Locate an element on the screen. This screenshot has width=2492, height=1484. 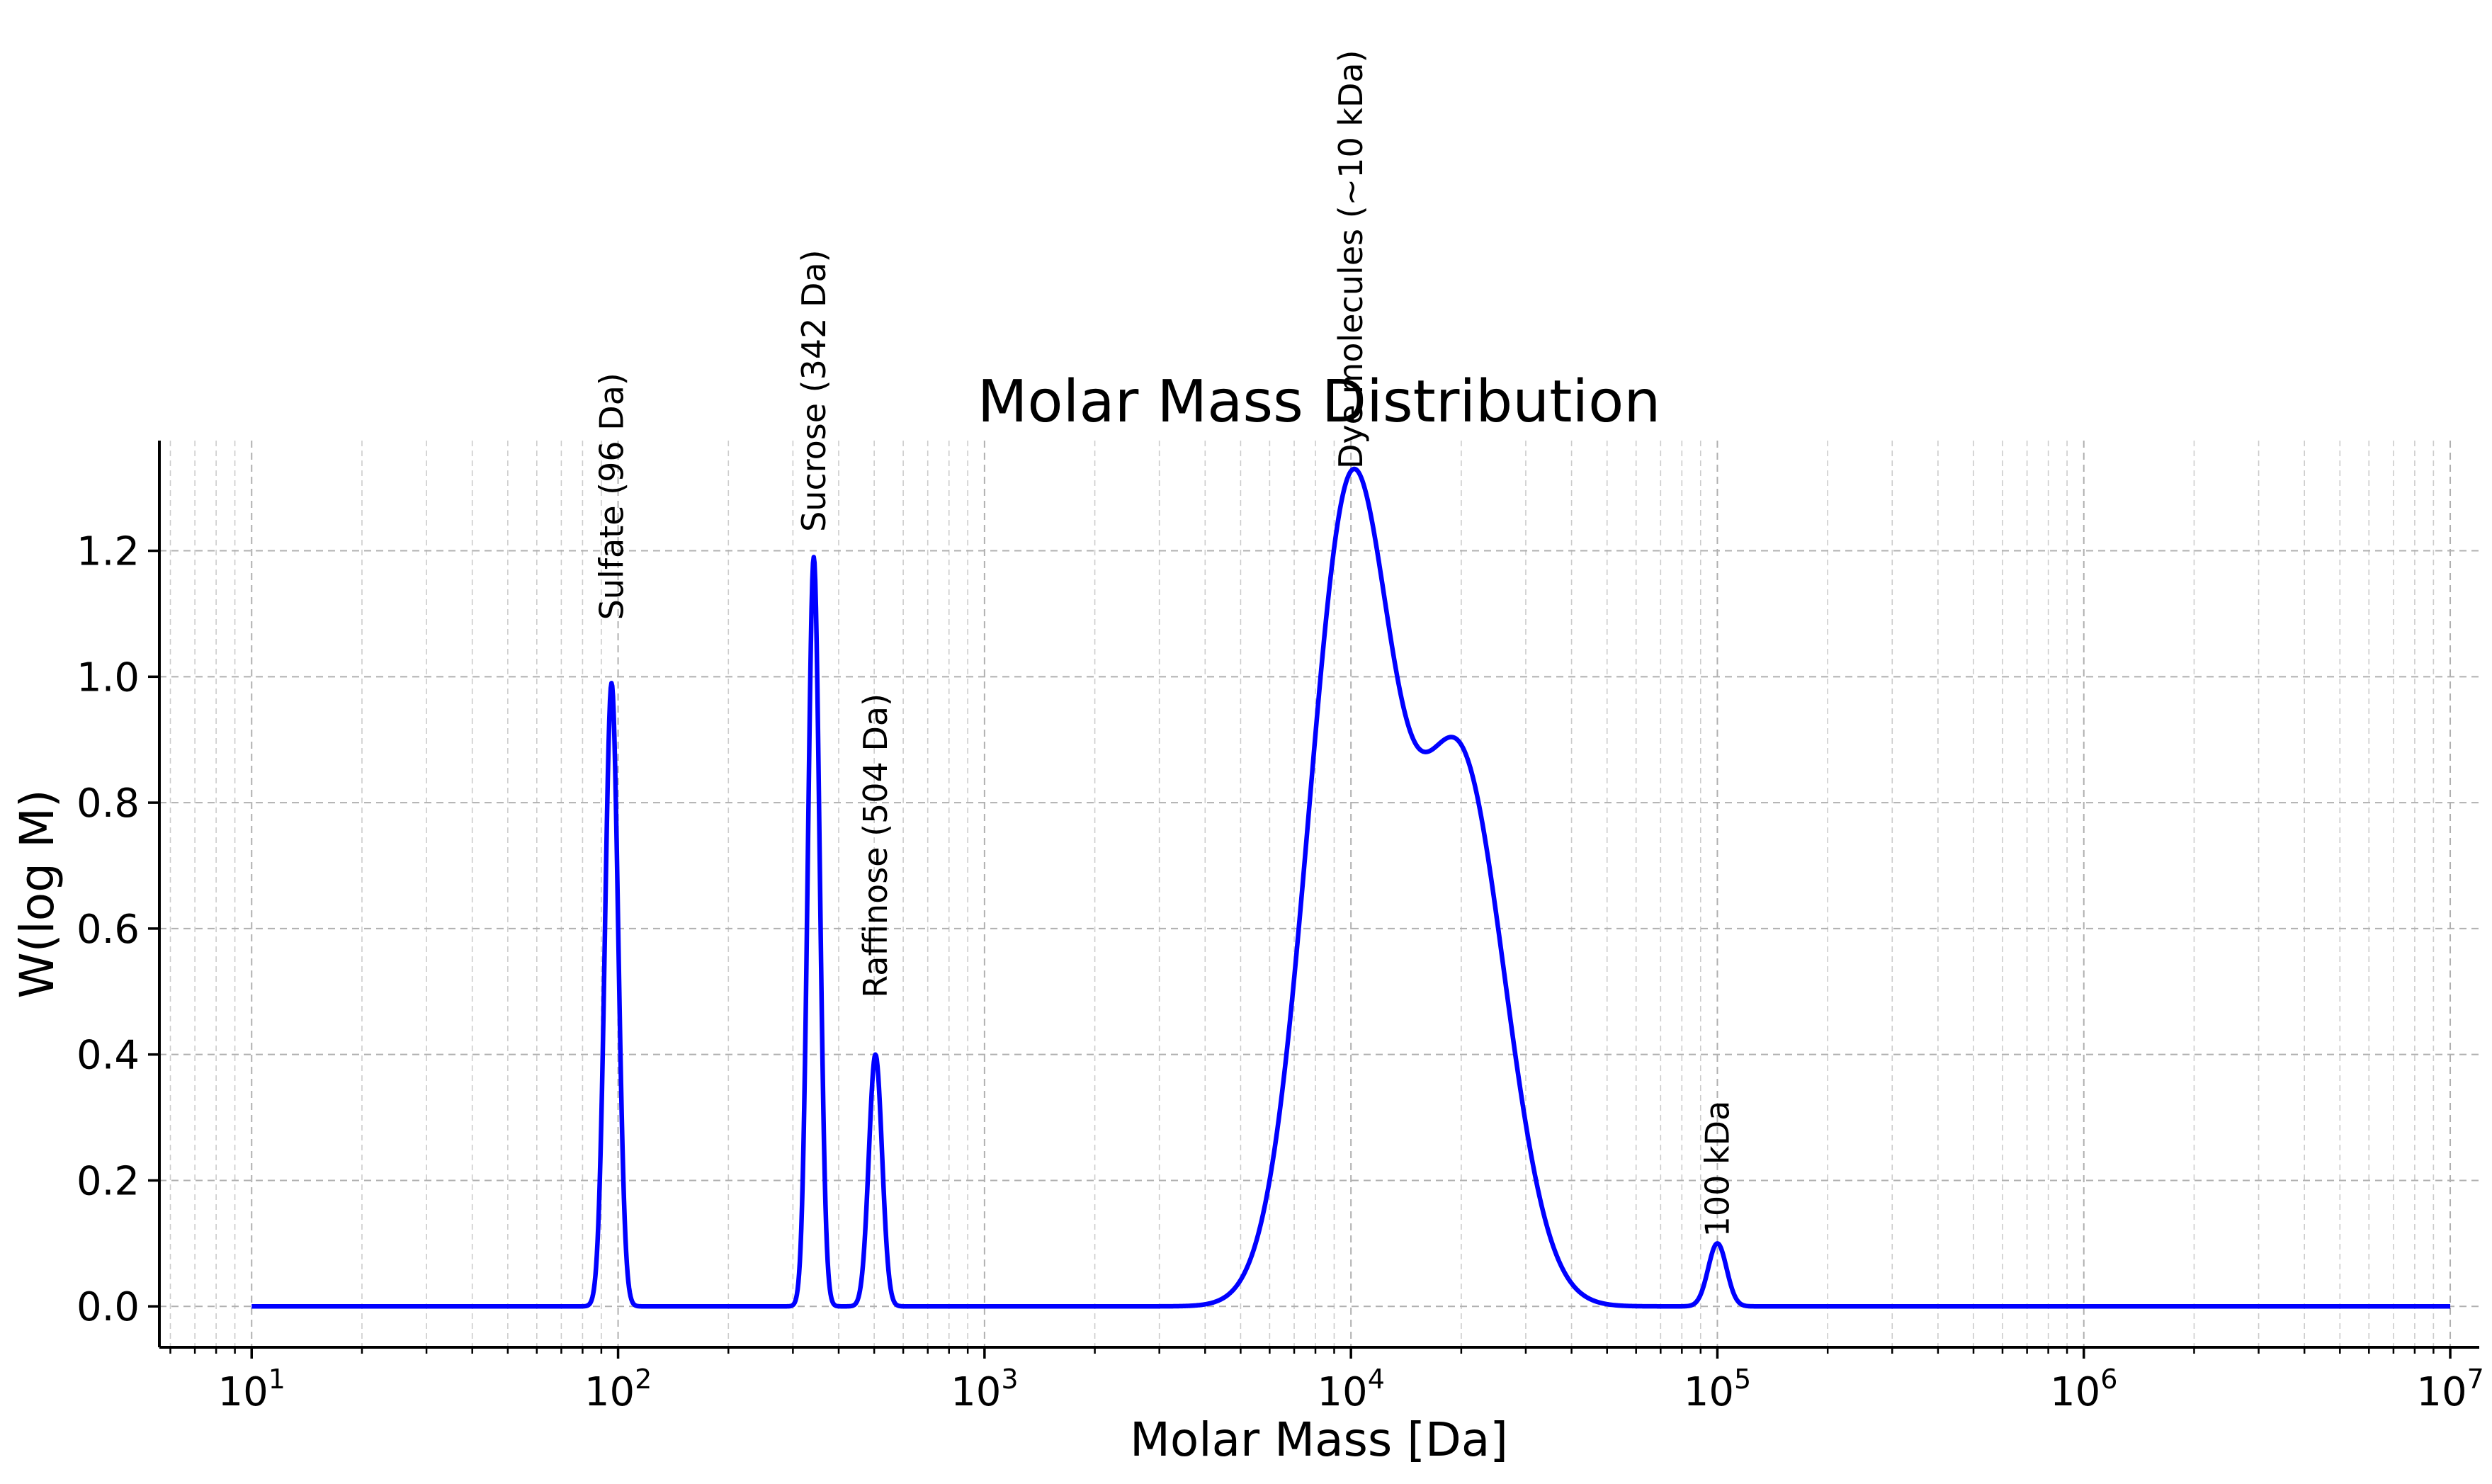
x-tick-label: 10⁷ is located at coordinates (2449, 1389).